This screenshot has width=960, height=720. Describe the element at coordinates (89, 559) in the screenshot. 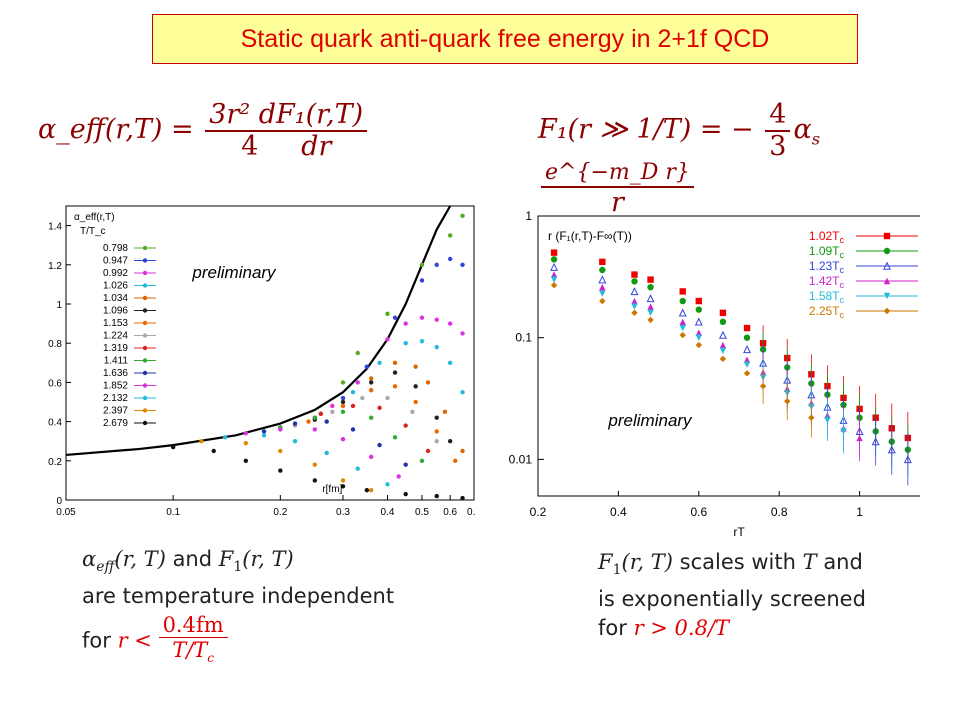

I see `alpha-symbol: α` at that location.